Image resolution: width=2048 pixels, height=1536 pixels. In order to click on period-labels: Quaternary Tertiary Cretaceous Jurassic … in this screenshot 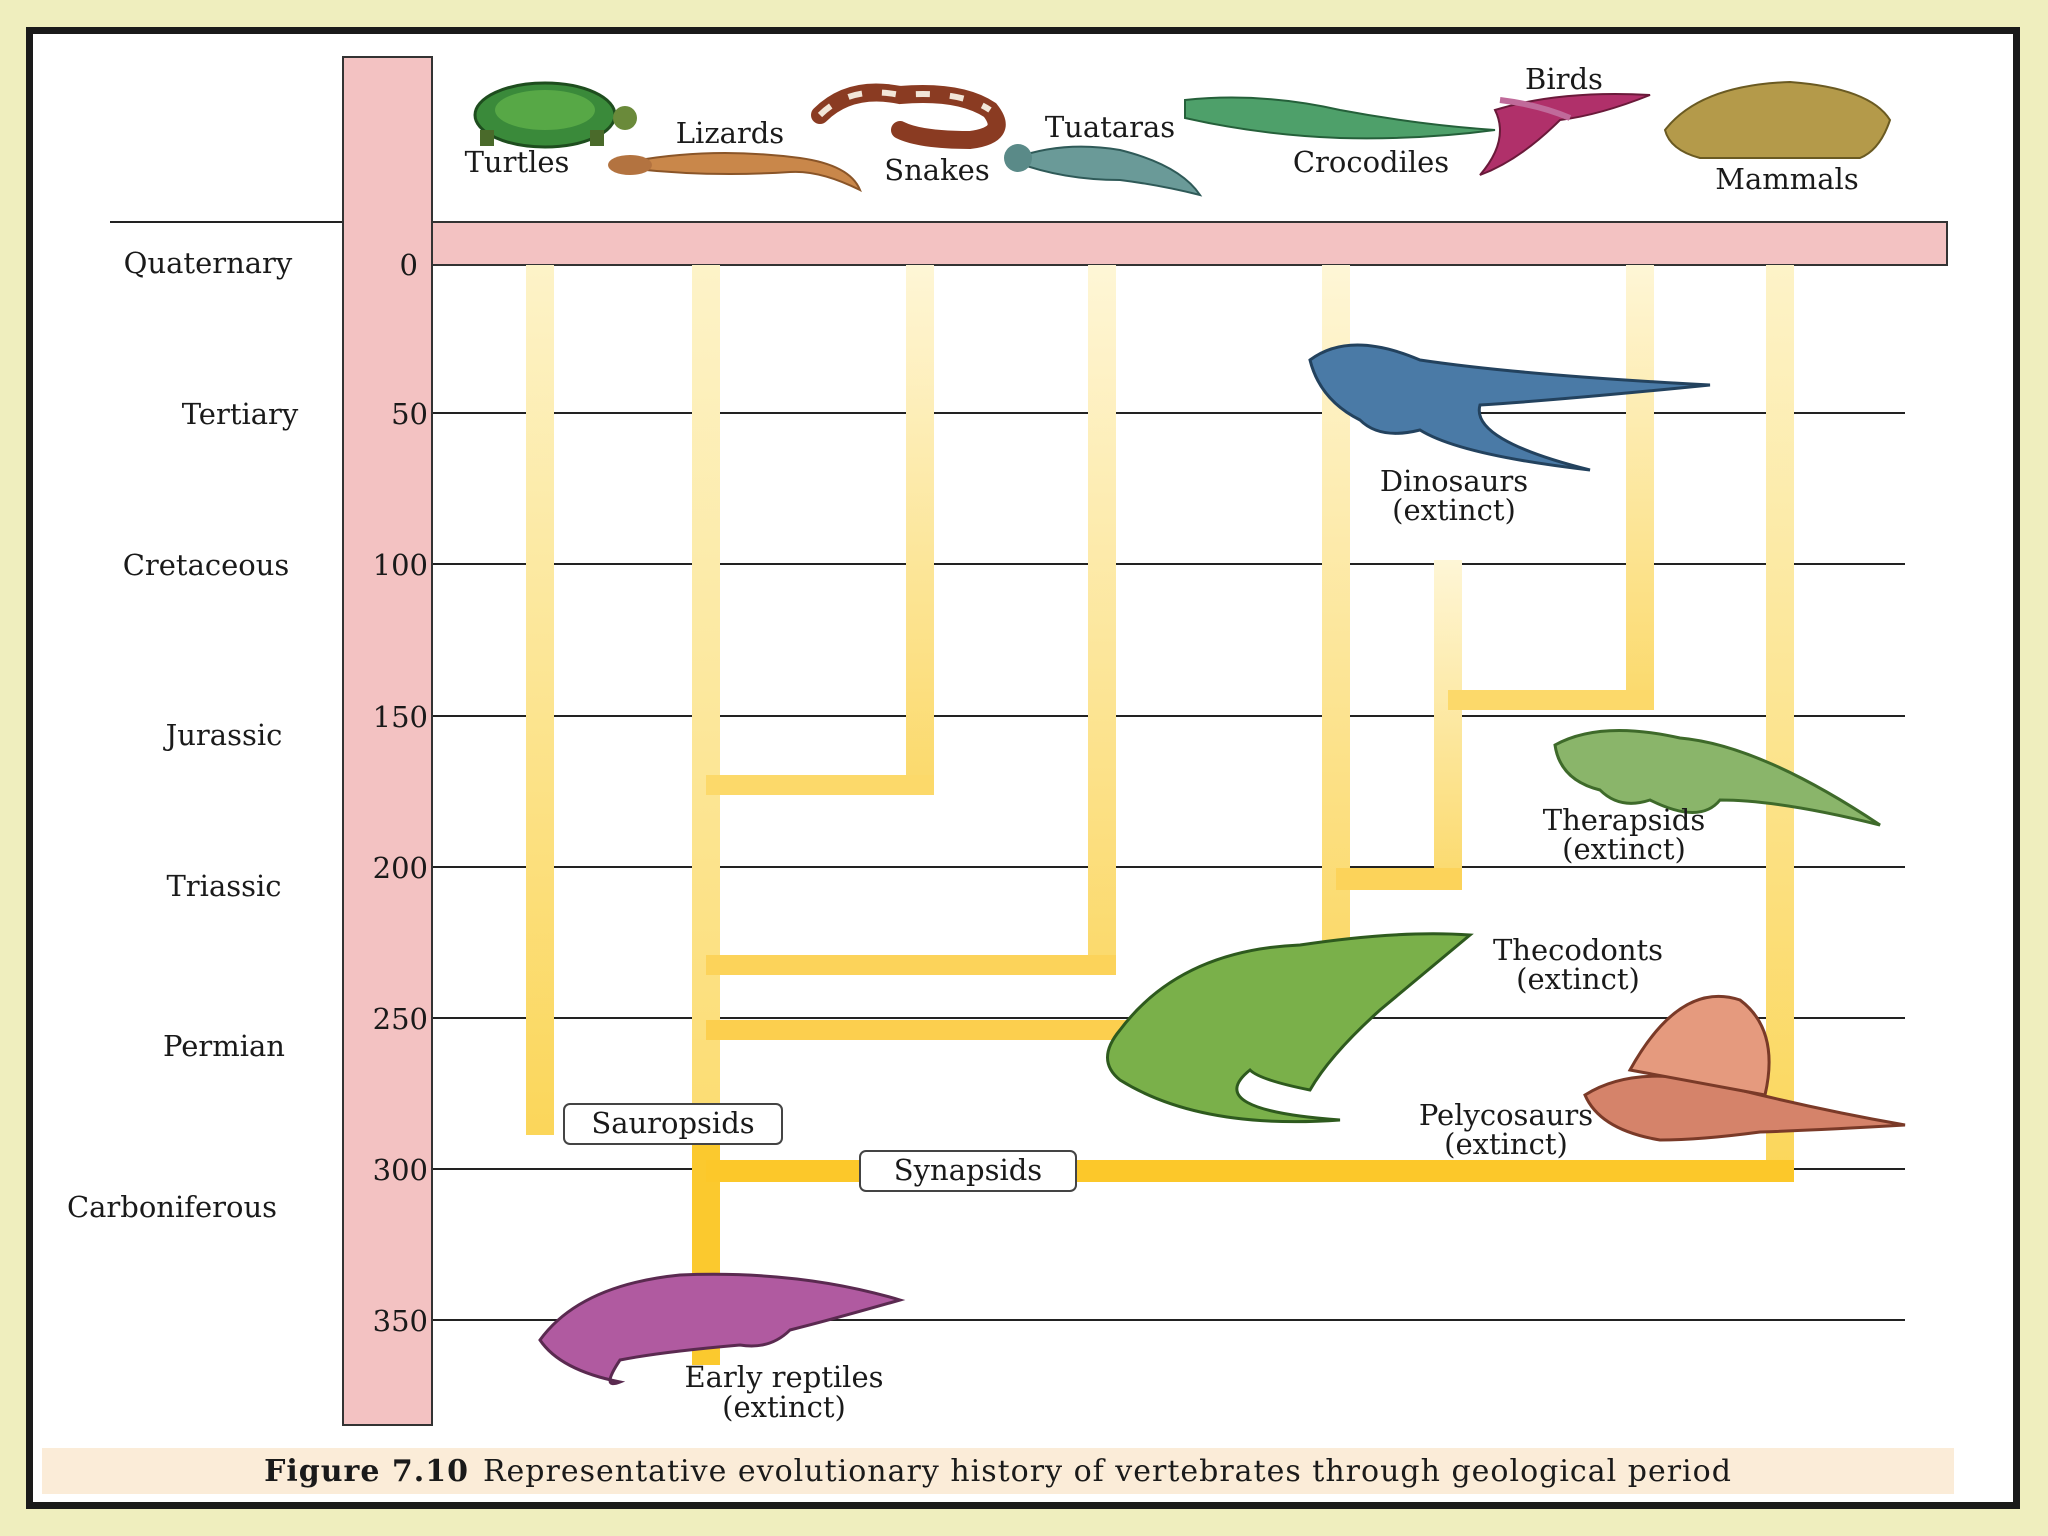, I will do `click(183, 735)`.